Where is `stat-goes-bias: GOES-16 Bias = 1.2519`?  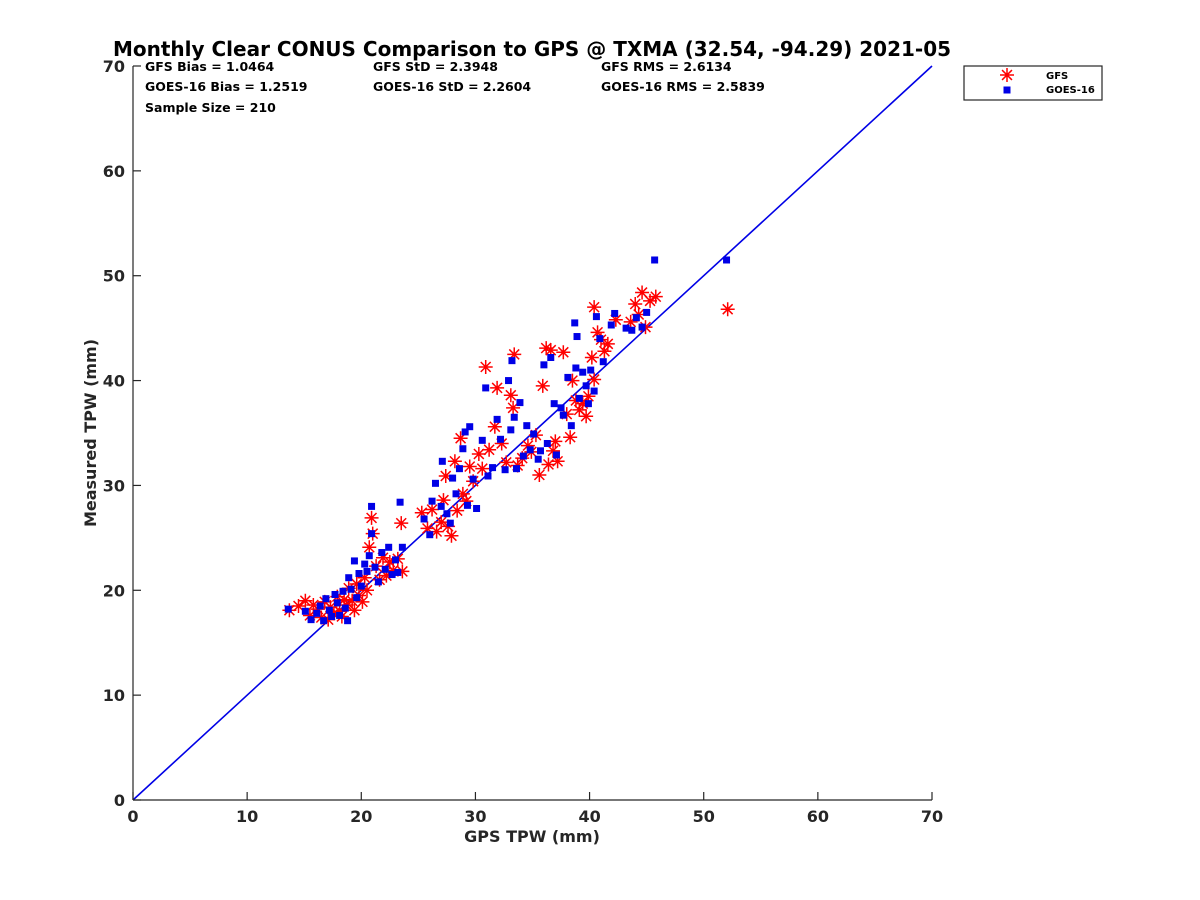
stat-goes-bias: GOES-16 Bias = 1.2519 is located at coordinates (226, 86).